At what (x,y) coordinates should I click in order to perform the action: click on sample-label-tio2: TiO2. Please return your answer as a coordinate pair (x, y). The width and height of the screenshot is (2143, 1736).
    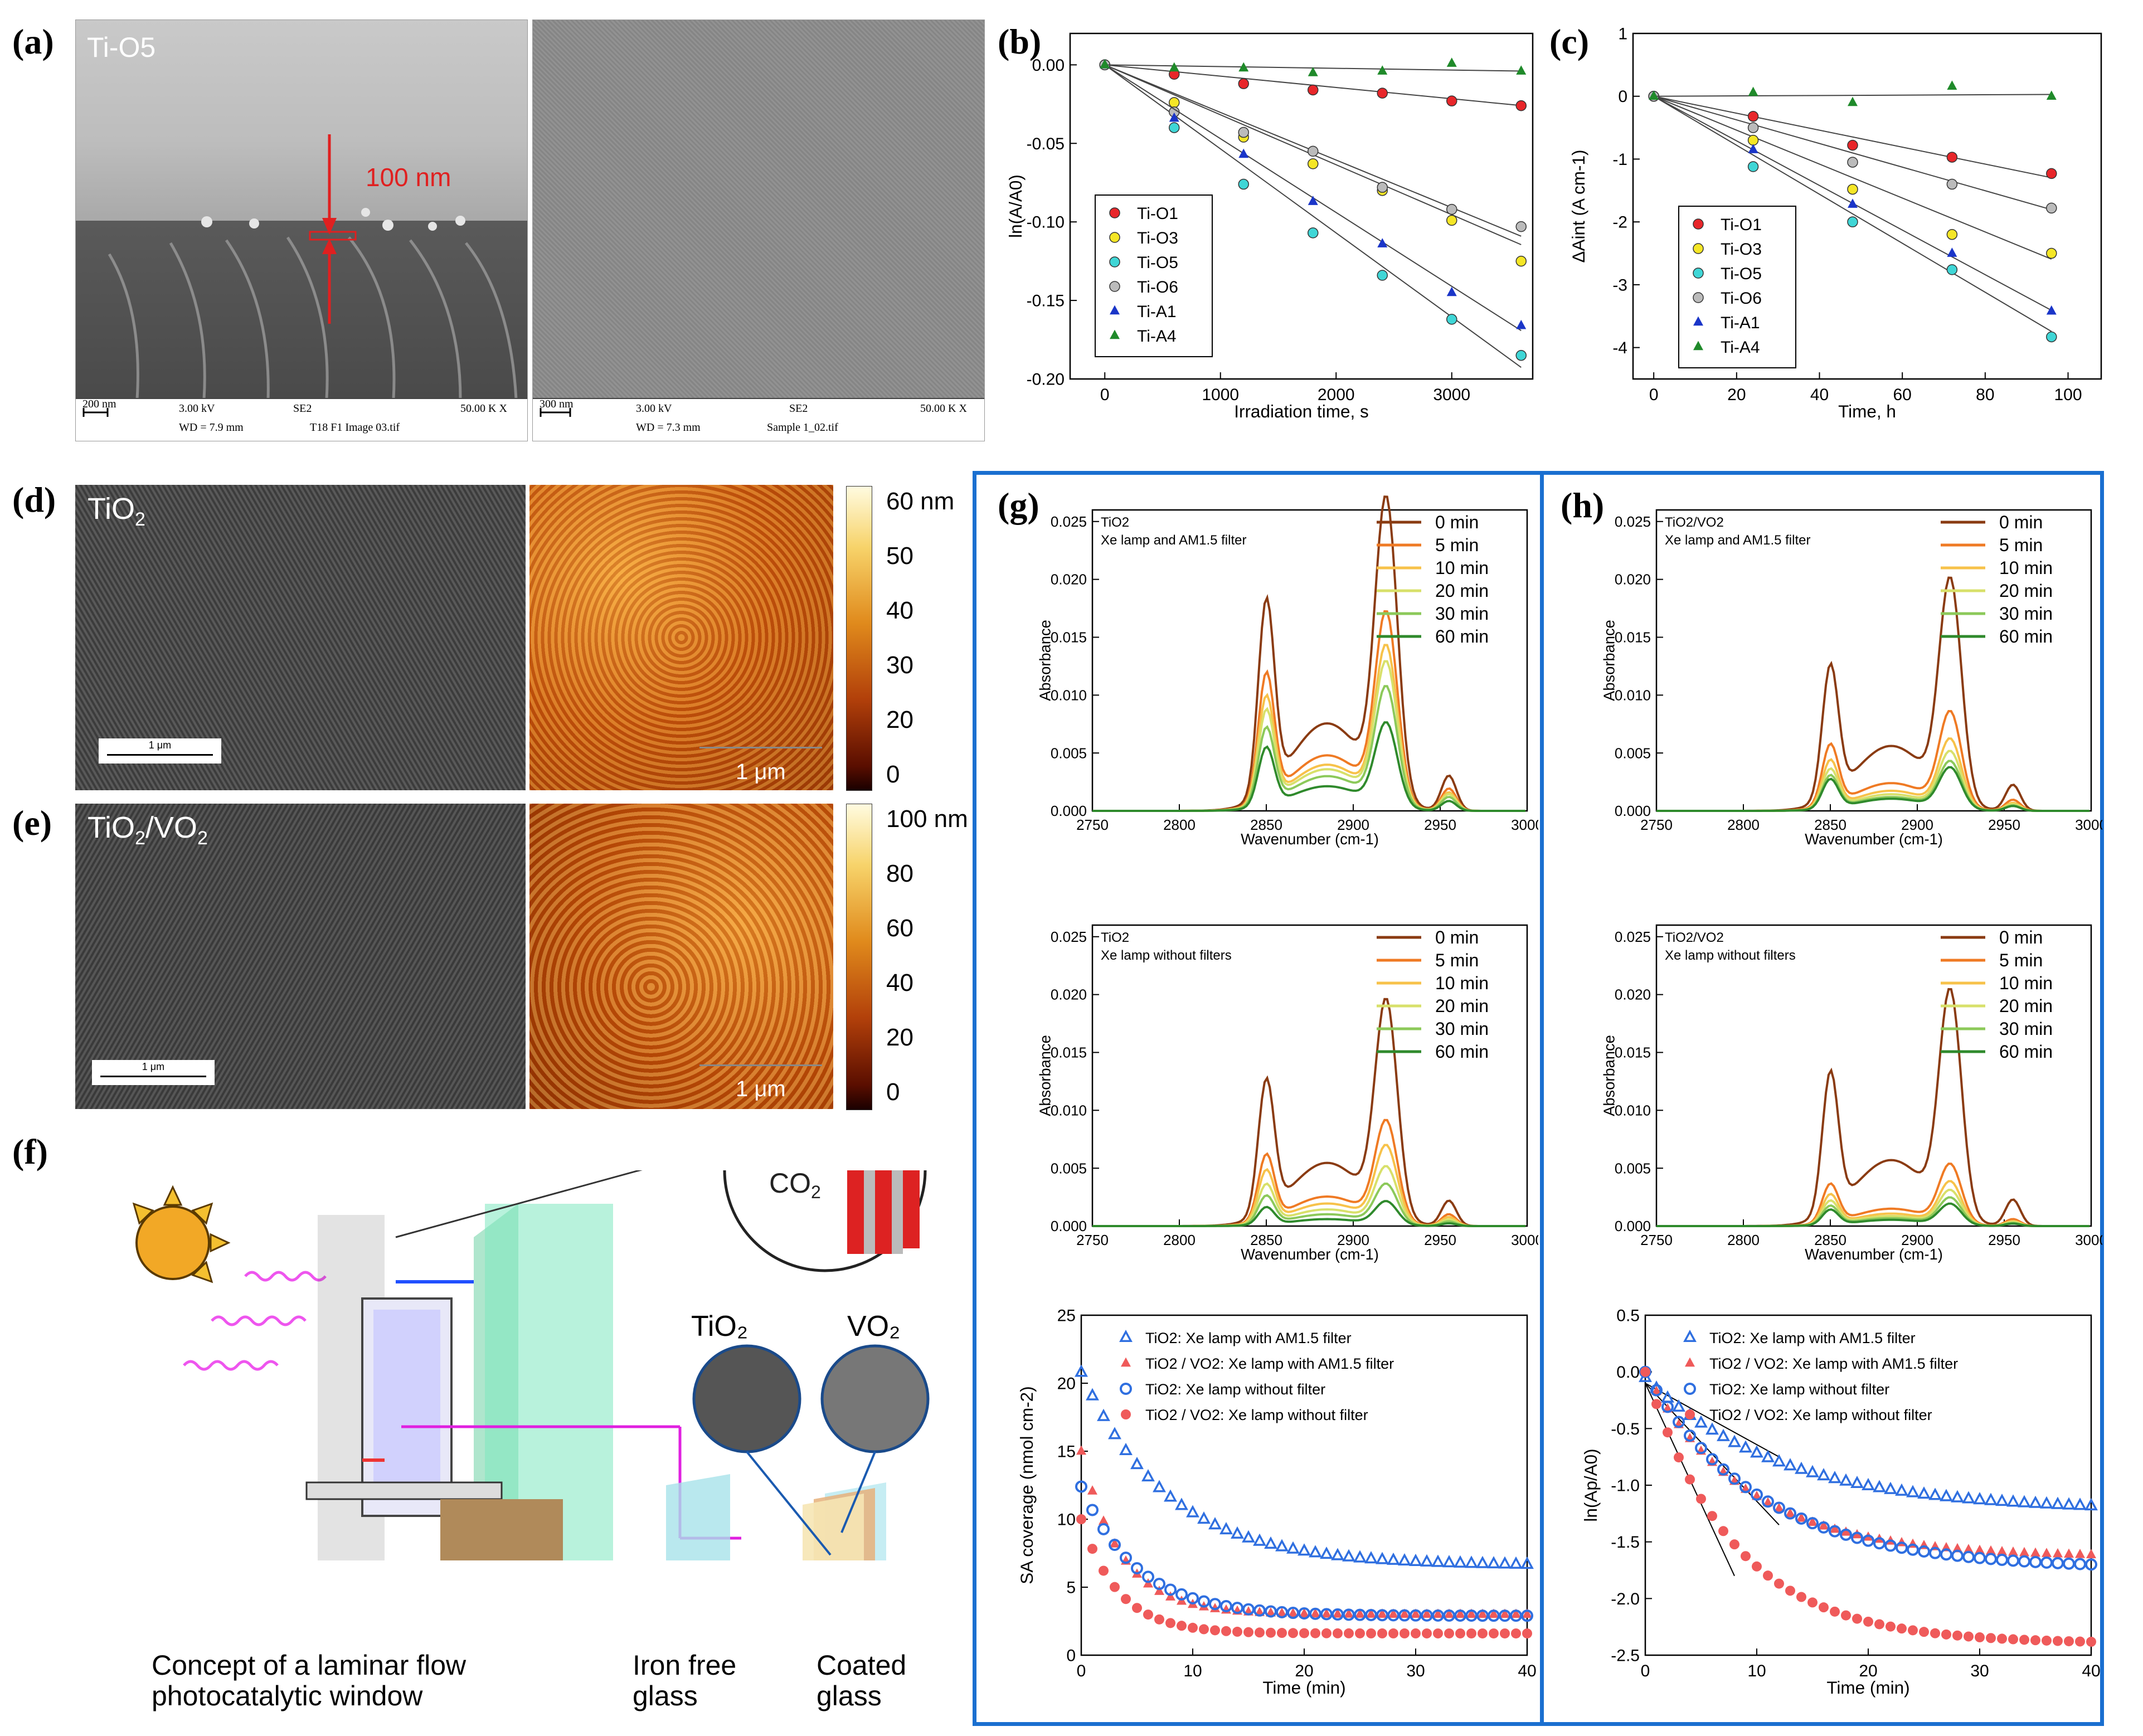
    Looking at the image, I should click on (116, 511).